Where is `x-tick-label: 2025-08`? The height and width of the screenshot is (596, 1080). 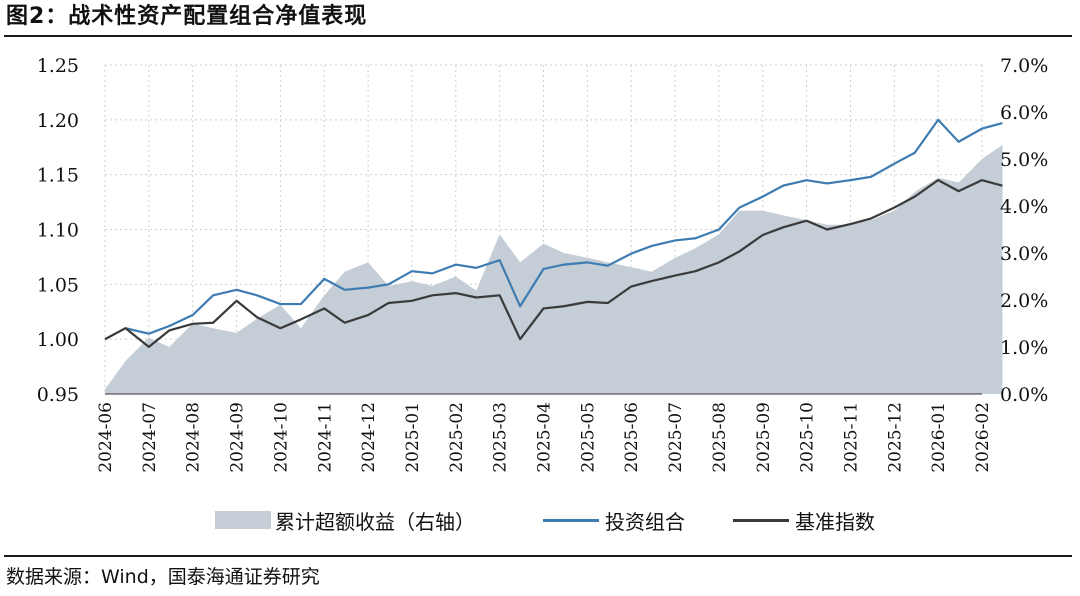
x-tick-label: 2025-08 is located at coordinates (720, 437).